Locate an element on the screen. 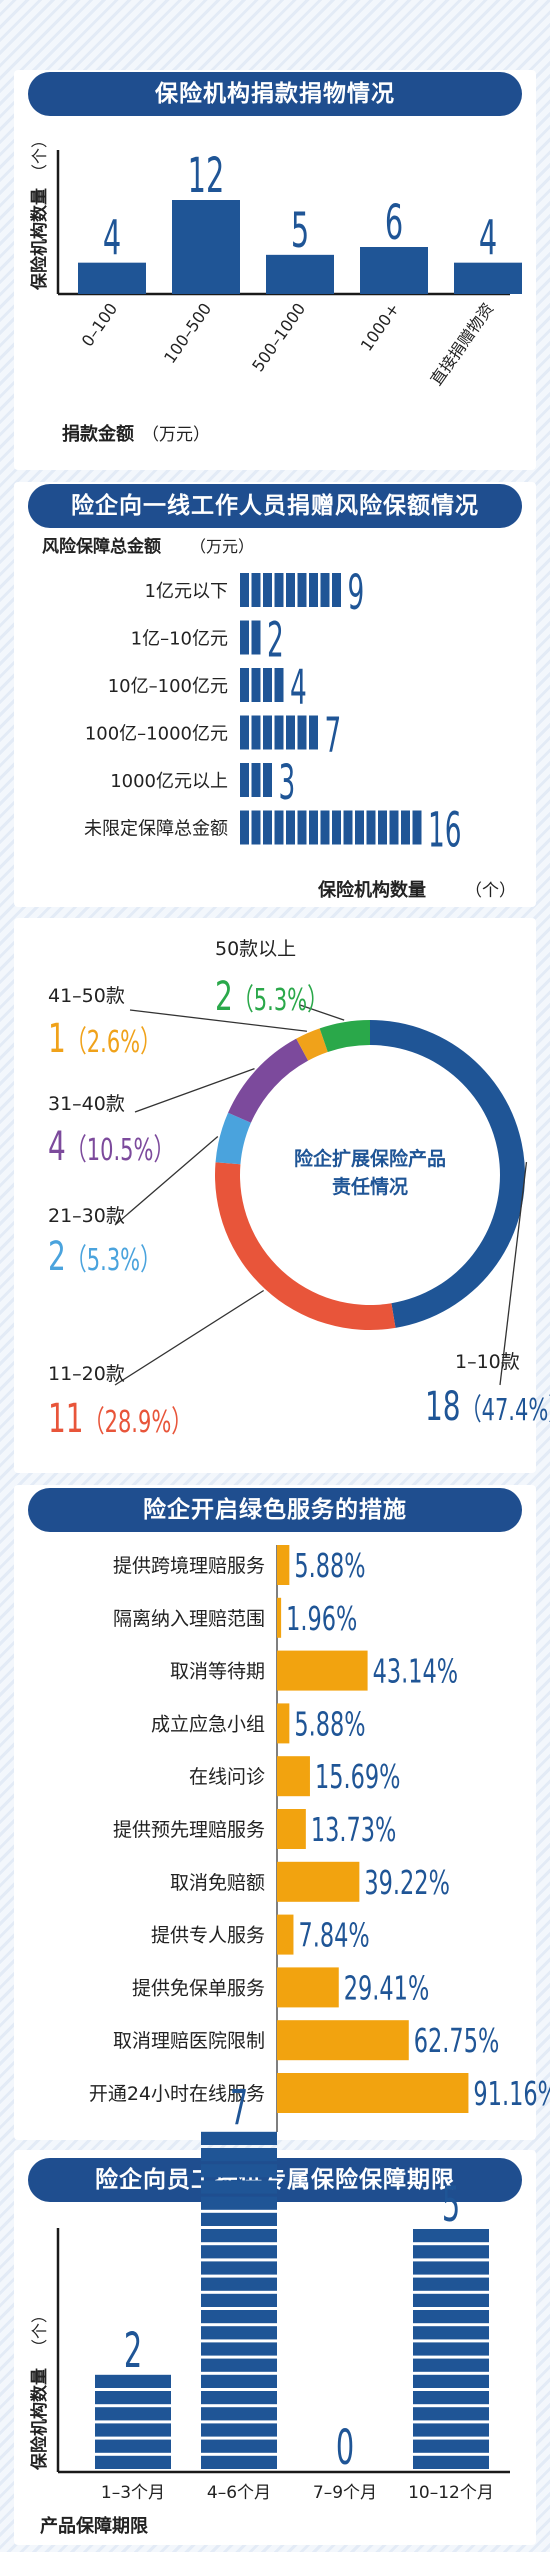 The width and height of the screenshot is (550, 2552). x-tick-label: 100–500 is located at coordinates (187, 332).